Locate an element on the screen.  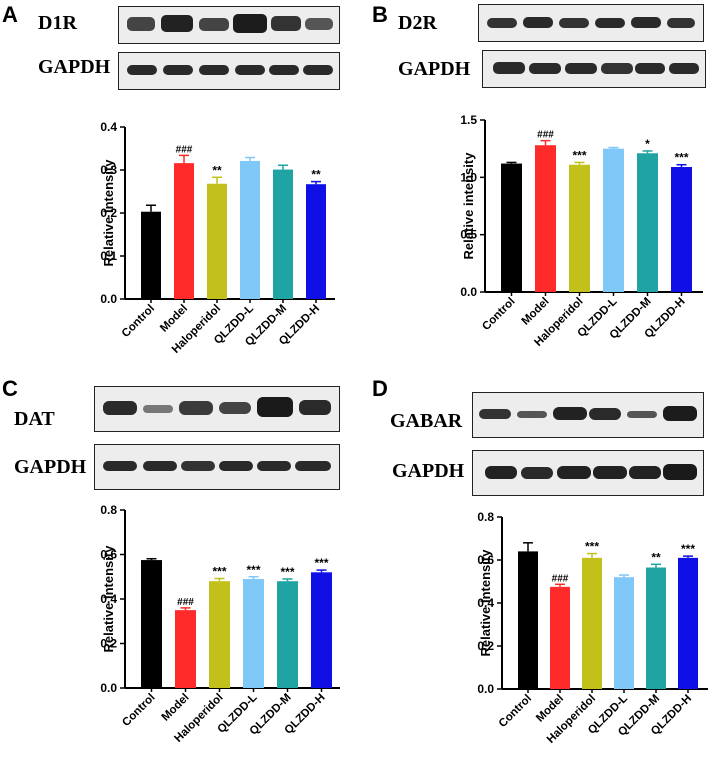
blot-bands-gabar is located at coordinates (588, 413).